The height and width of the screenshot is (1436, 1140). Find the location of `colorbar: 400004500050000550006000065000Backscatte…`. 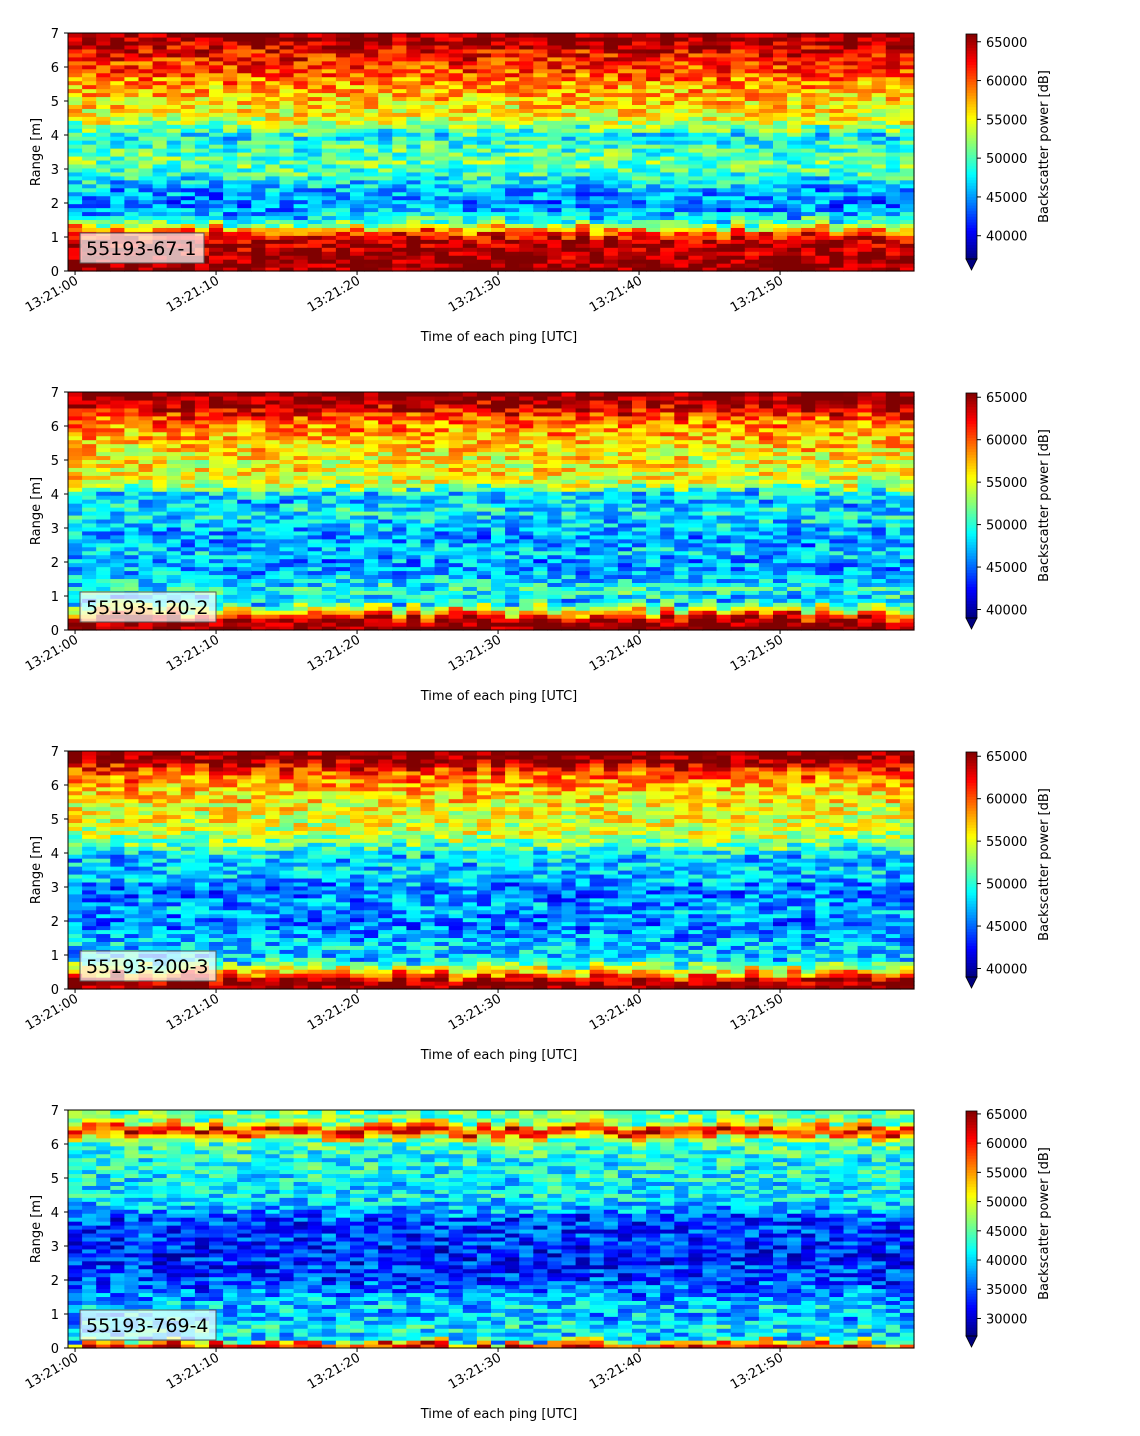

colorbar: 400004500050000550006000065000Backscatte… is located at coordinates (1008, 152).